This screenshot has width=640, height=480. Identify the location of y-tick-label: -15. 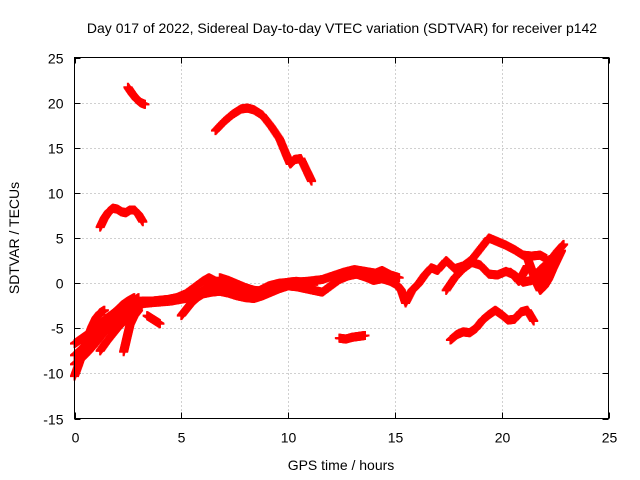
(53, 420).